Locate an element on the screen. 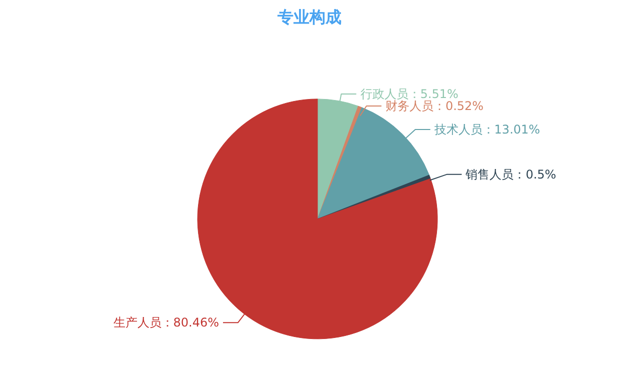 This screenshot has height=382, width=618. slice-label: 行政人员：5.51% is located at coordinates (409, 94).